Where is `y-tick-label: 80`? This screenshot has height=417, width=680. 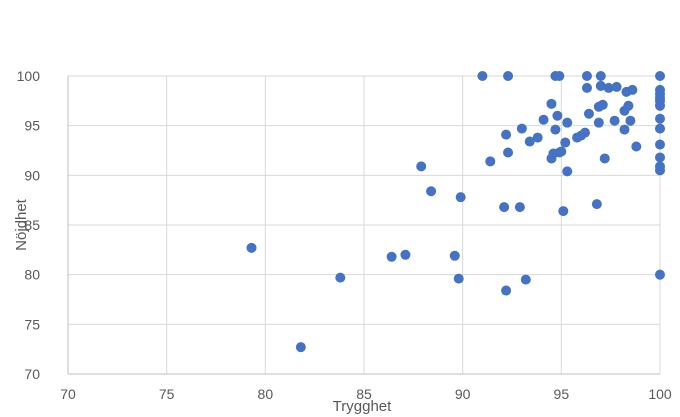 y-tick-label: 80 is located at coordinates (32, 275).